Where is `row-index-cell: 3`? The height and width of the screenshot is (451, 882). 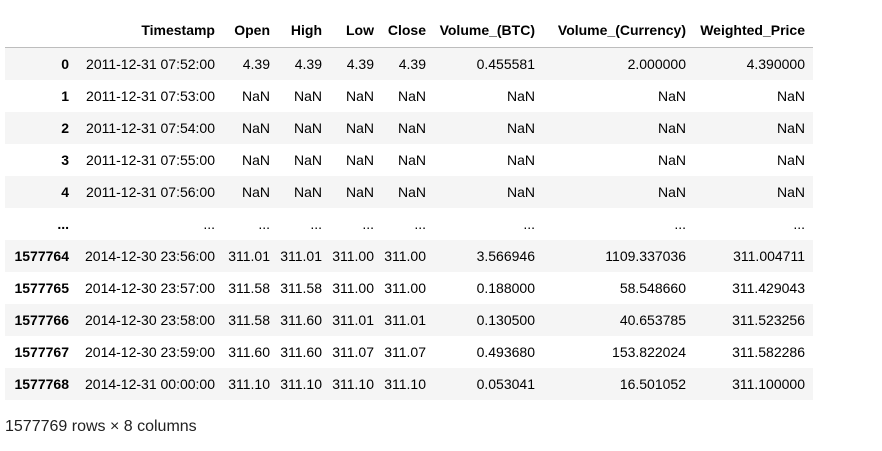
row-index-cell: 3 is located at coordinates (65, 160).